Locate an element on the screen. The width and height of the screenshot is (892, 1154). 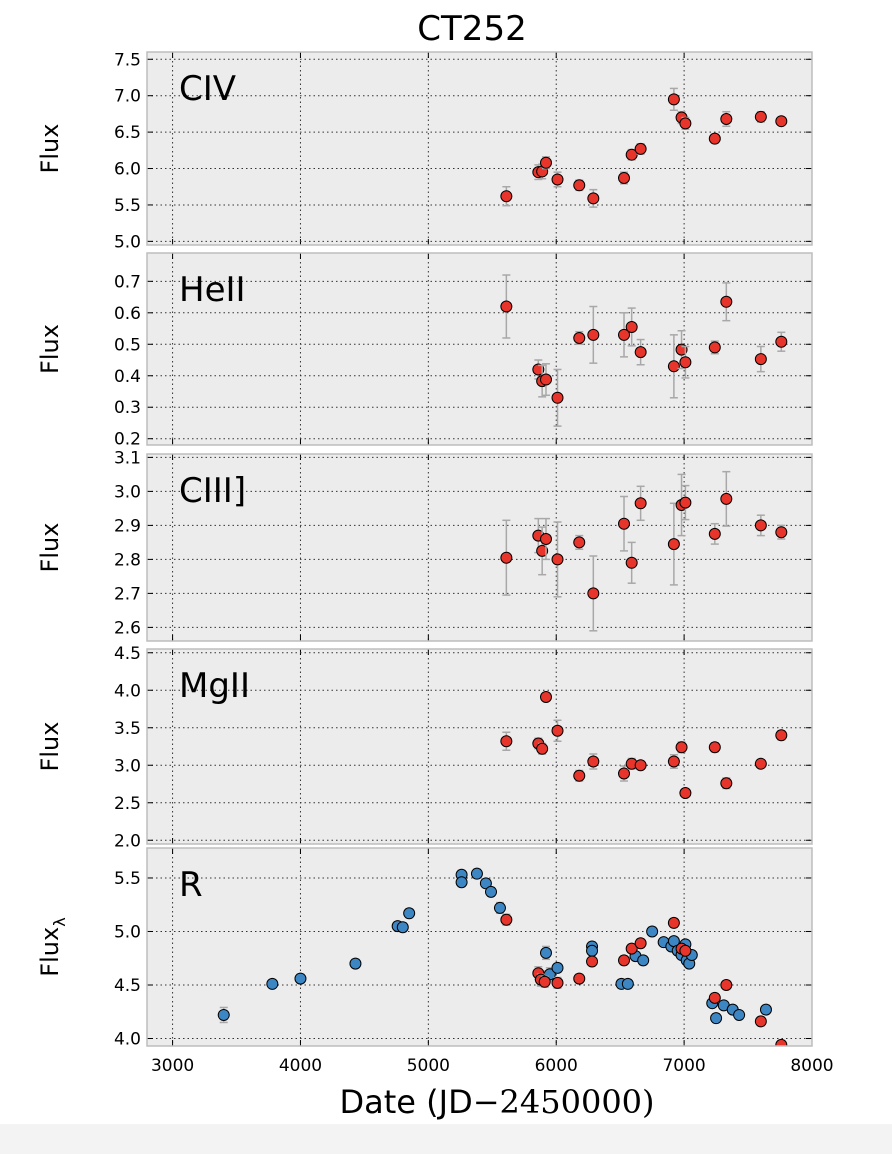
y-tick-label: 6.0 is located at coordinates (127, 170).